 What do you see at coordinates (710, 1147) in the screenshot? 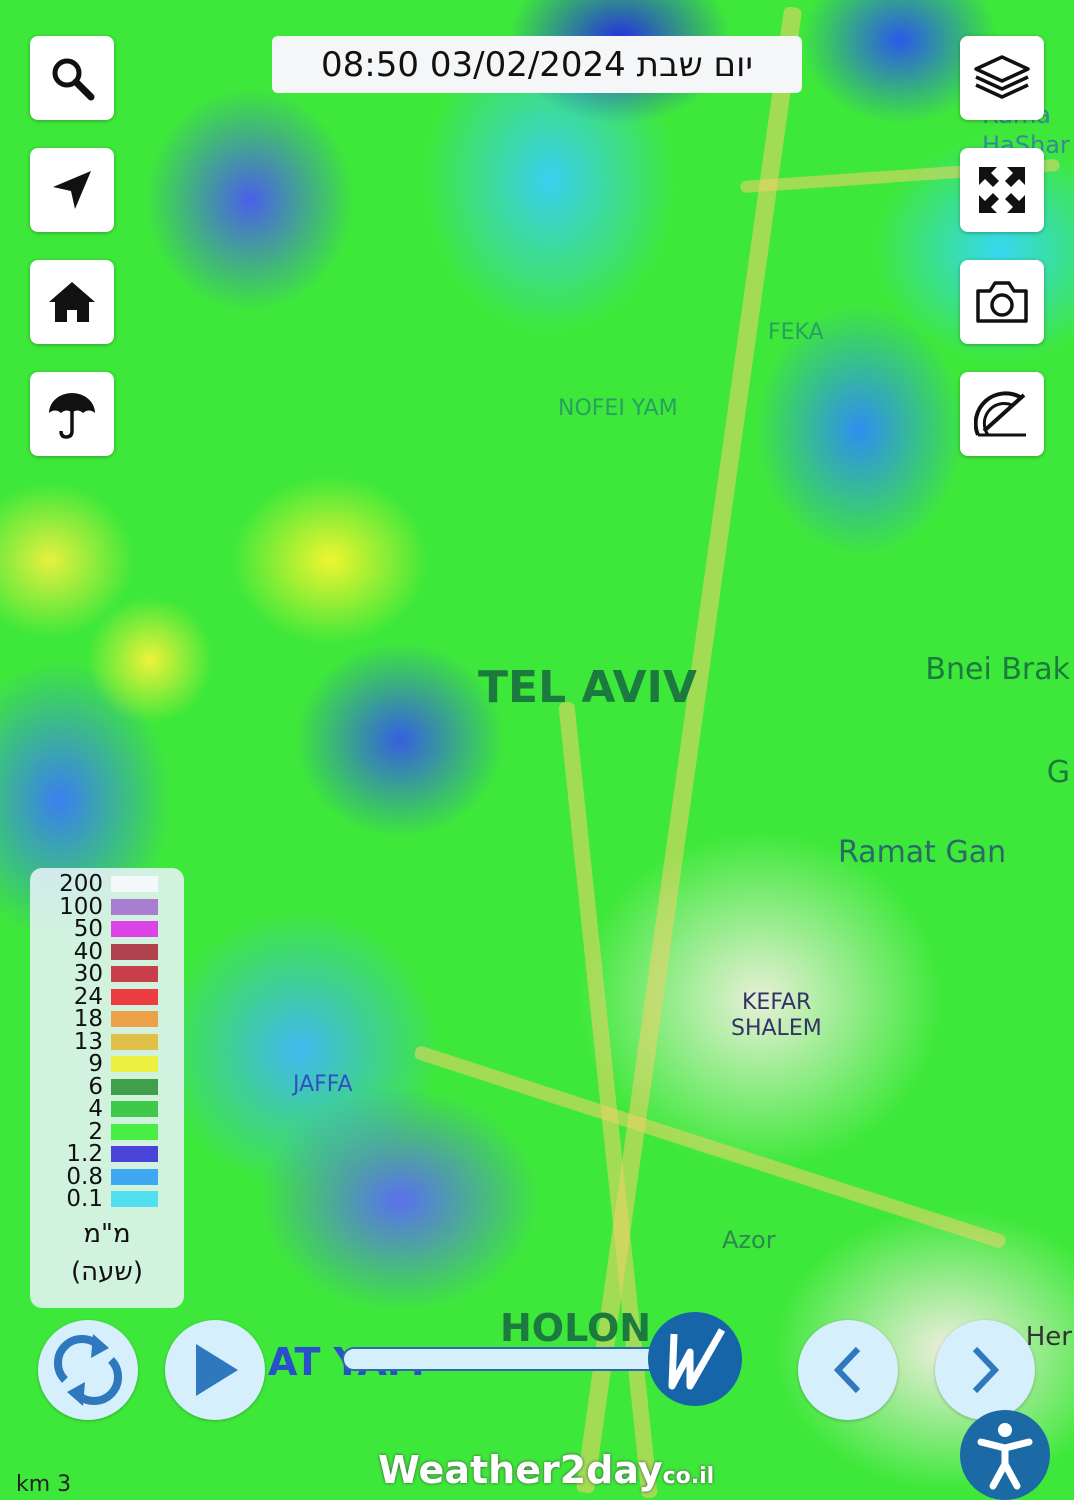
I see `road` at bounding box center [710, 1147].